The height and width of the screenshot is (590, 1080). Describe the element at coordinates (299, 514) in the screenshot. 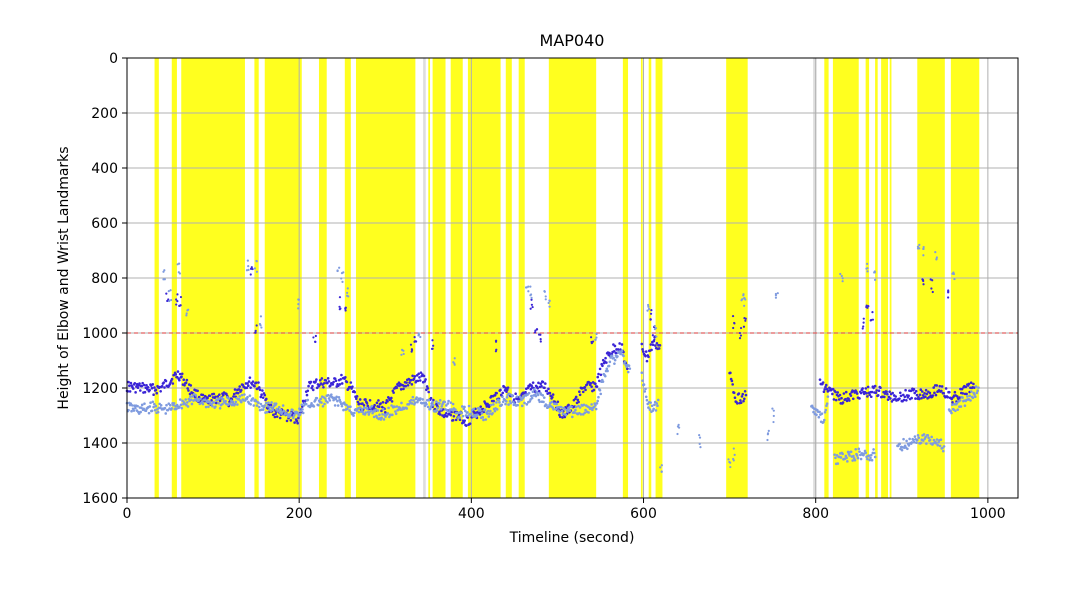

I see `x-tick-label: 200` at that location.